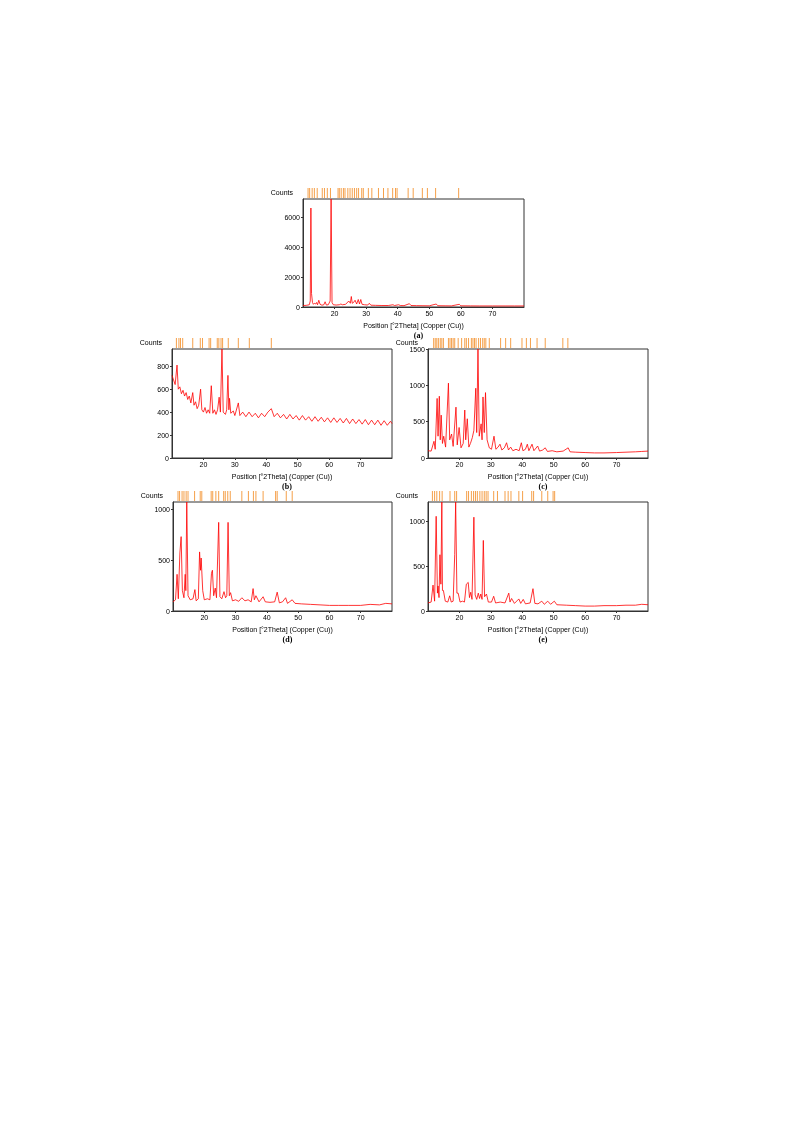  I want to click on text: (a), so click(418, 335).